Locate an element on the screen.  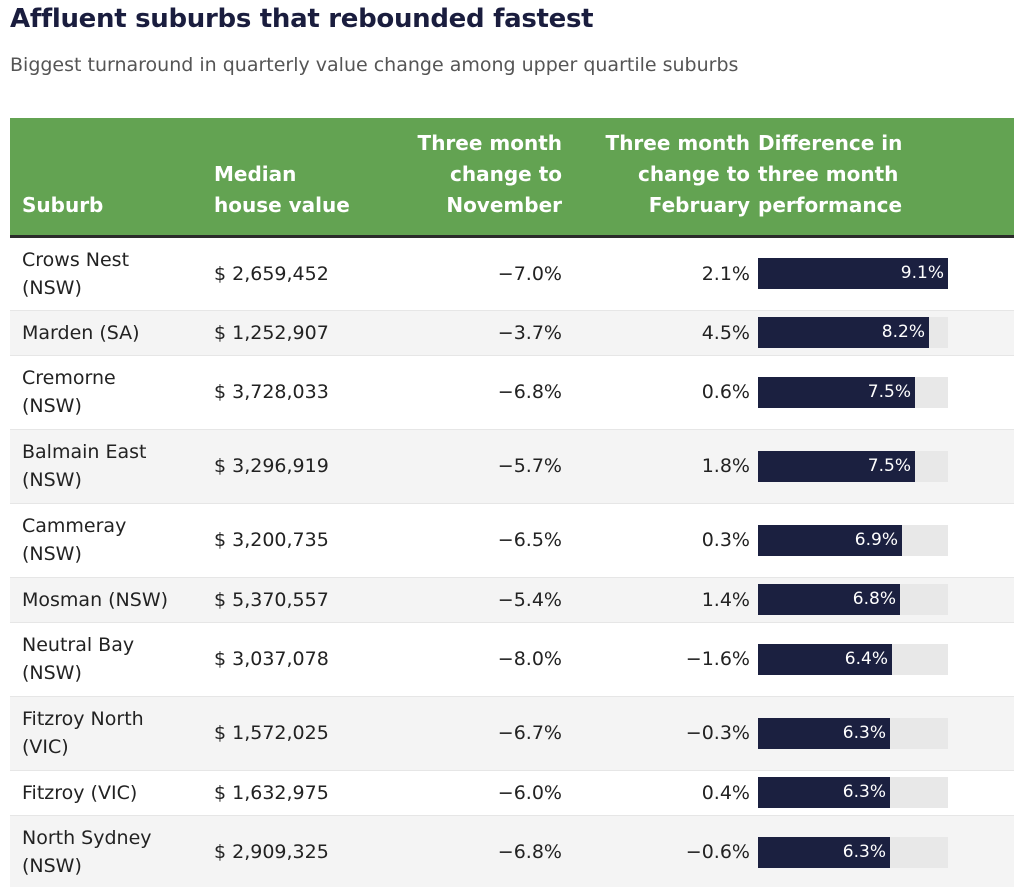
change-november-cell: −8.0% is located at coordinates (529, 659).